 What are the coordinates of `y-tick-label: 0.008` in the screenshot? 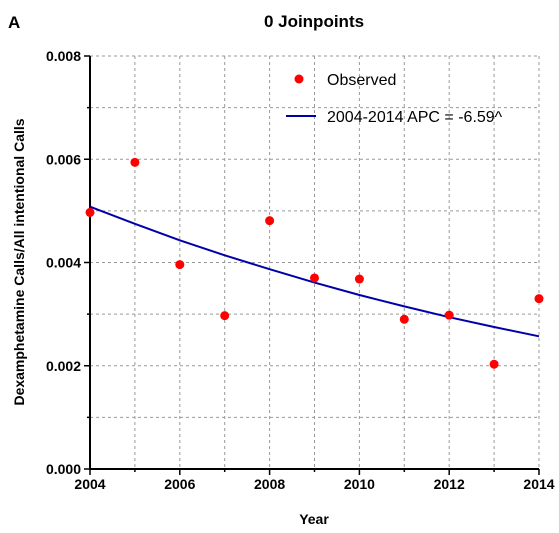 It's located at (63, 56).